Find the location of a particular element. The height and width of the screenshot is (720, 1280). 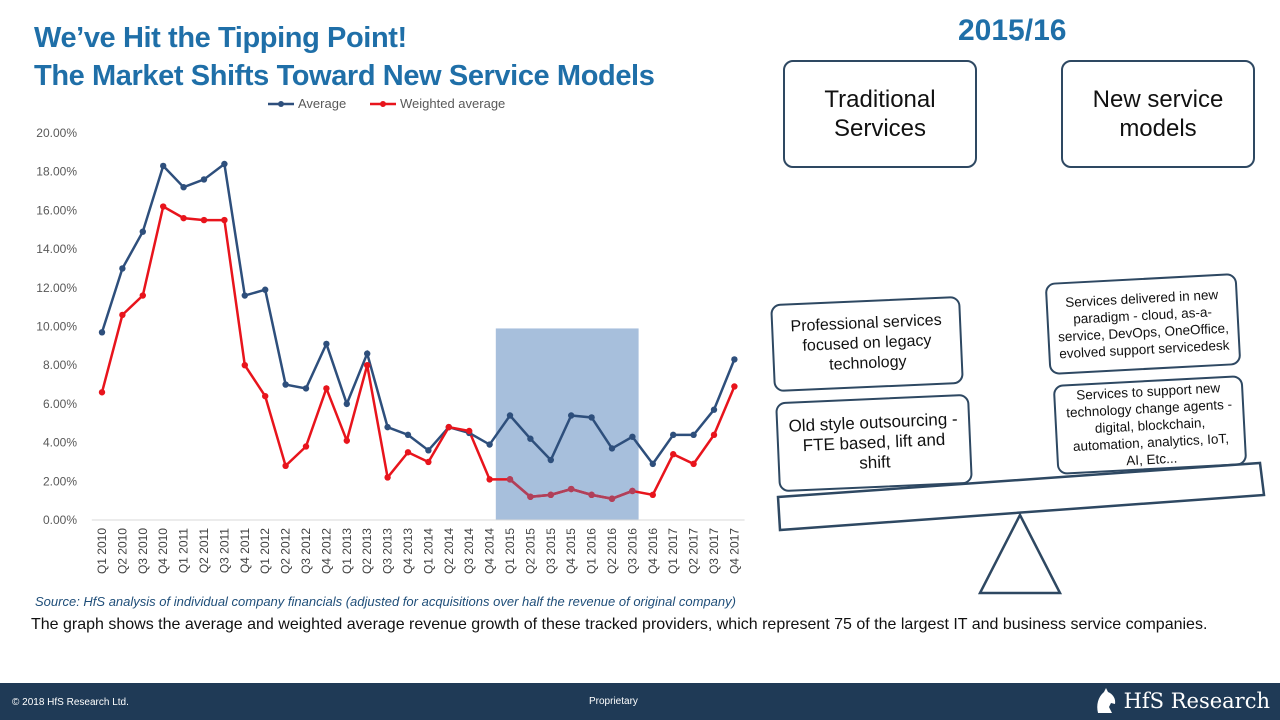

x-tick-label: Q3 2011 is located at coordinates (224, 550).